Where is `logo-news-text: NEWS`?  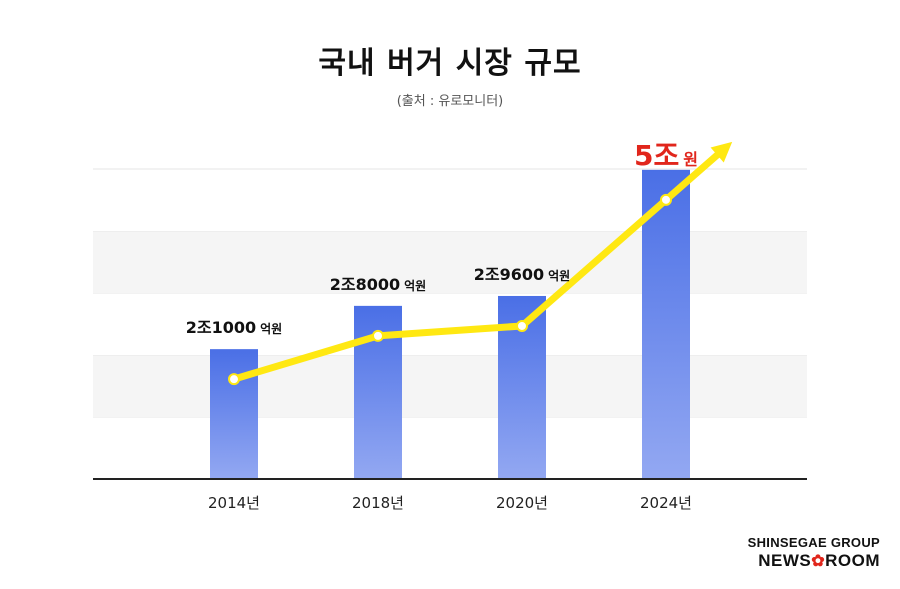
logo-news-text: NEWS is located at coordinates (785, 560).